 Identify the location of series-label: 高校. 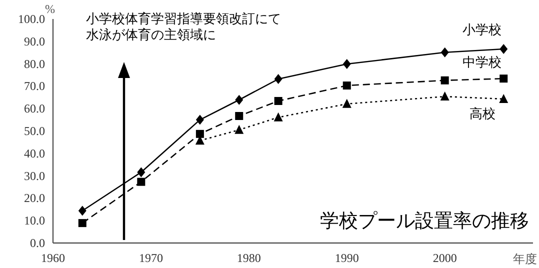
(483, 114).